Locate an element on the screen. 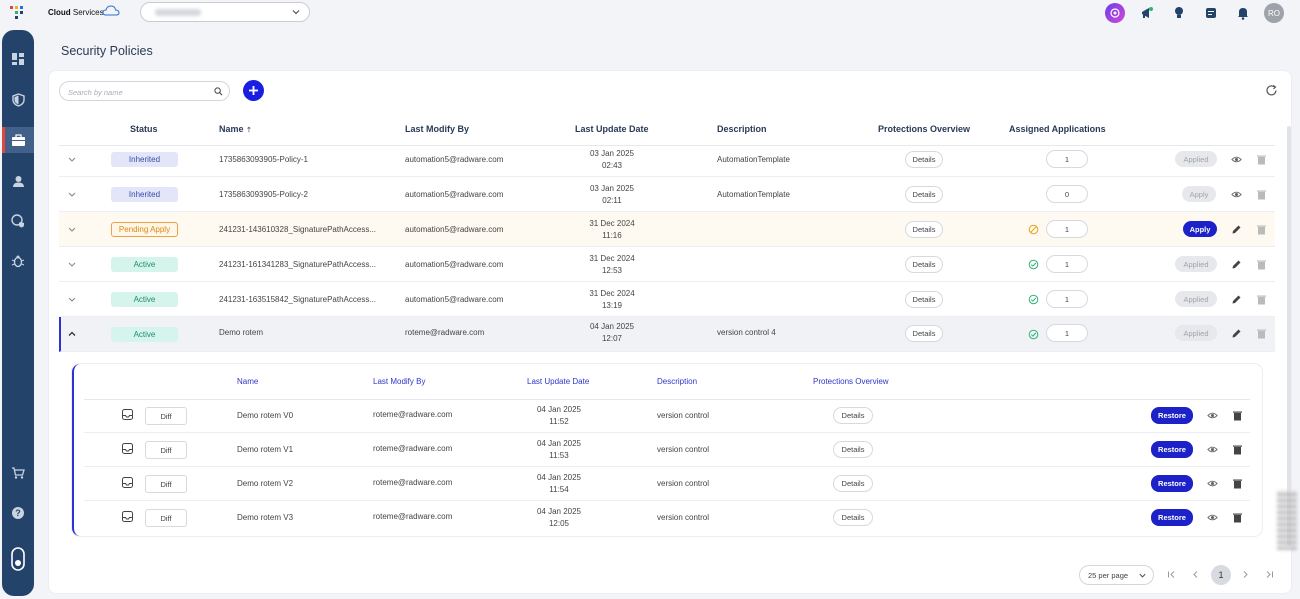  column-header-assigned: Assigned Applications is located at coordinates (1057, 129).